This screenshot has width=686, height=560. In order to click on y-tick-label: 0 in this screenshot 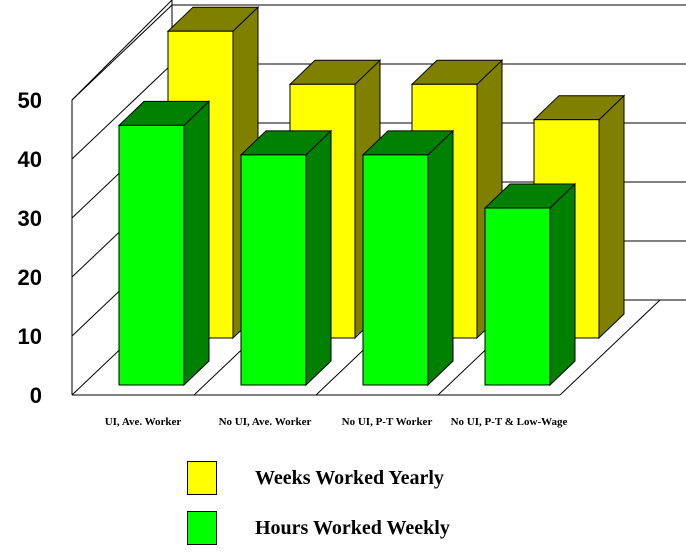, I will do `click(36, 395)`.